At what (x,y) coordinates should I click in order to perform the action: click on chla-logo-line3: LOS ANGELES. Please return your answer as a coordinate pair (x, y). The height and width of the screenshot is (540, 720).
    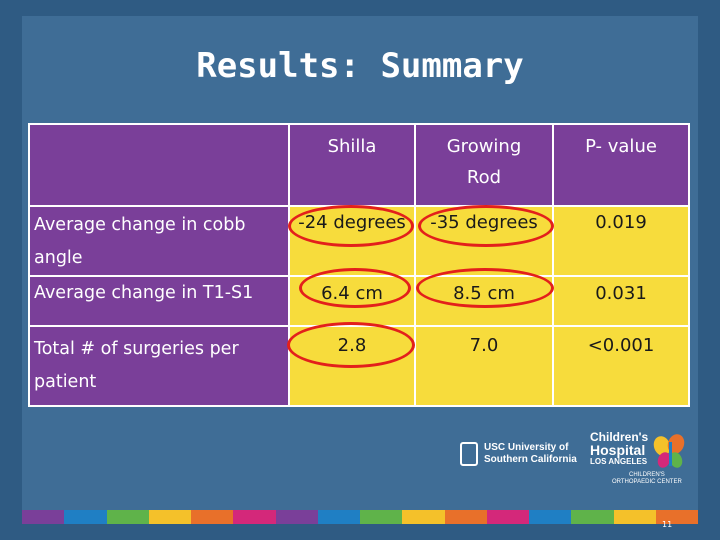
    Looking at the image, I should click on (619, 461).